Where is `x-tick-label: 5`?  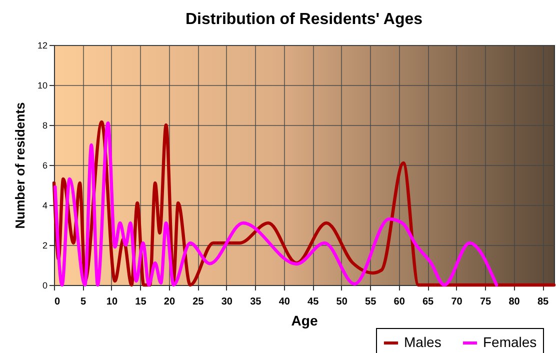 x-tick-label: 5 is located at coordinates (83, 302).